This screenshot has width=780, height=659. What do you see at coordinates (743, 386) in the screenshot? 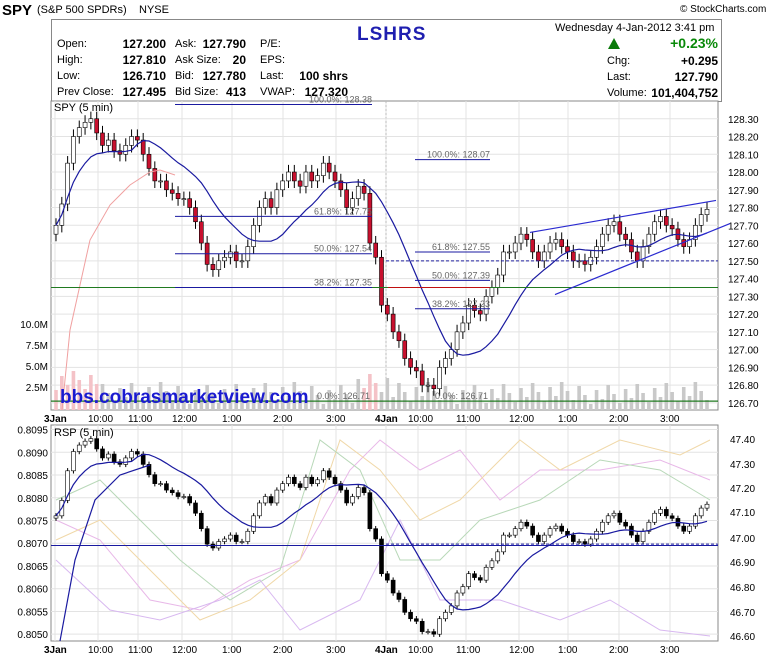
I see `price-tick-label: 126.80` at bounding box center [743, 386].